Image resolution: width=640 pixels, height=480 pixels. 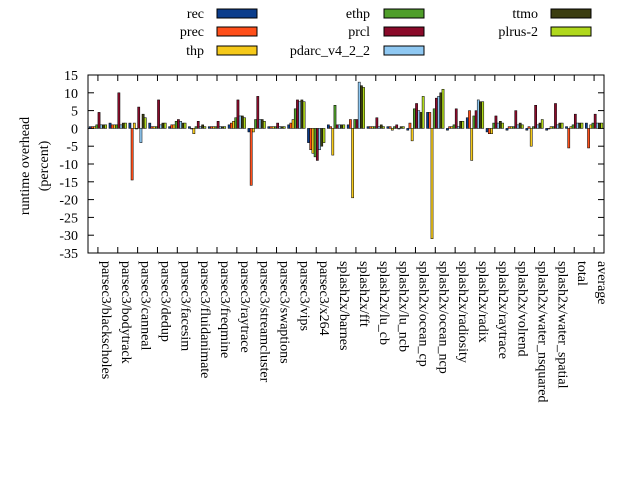 I want to click on x-tick-label: splash2x/lu_cb, so click(x=383, y=303).